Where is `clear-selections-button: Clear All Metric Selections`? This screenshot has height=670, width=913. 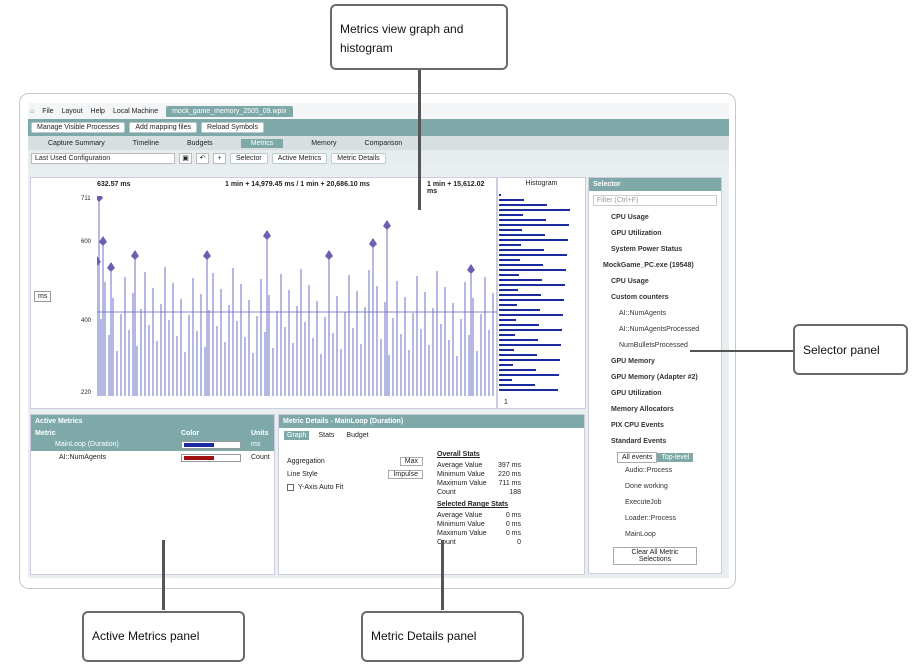 clear-selections-button: Clear All Metric Selections is located at coordinates (655, 556).